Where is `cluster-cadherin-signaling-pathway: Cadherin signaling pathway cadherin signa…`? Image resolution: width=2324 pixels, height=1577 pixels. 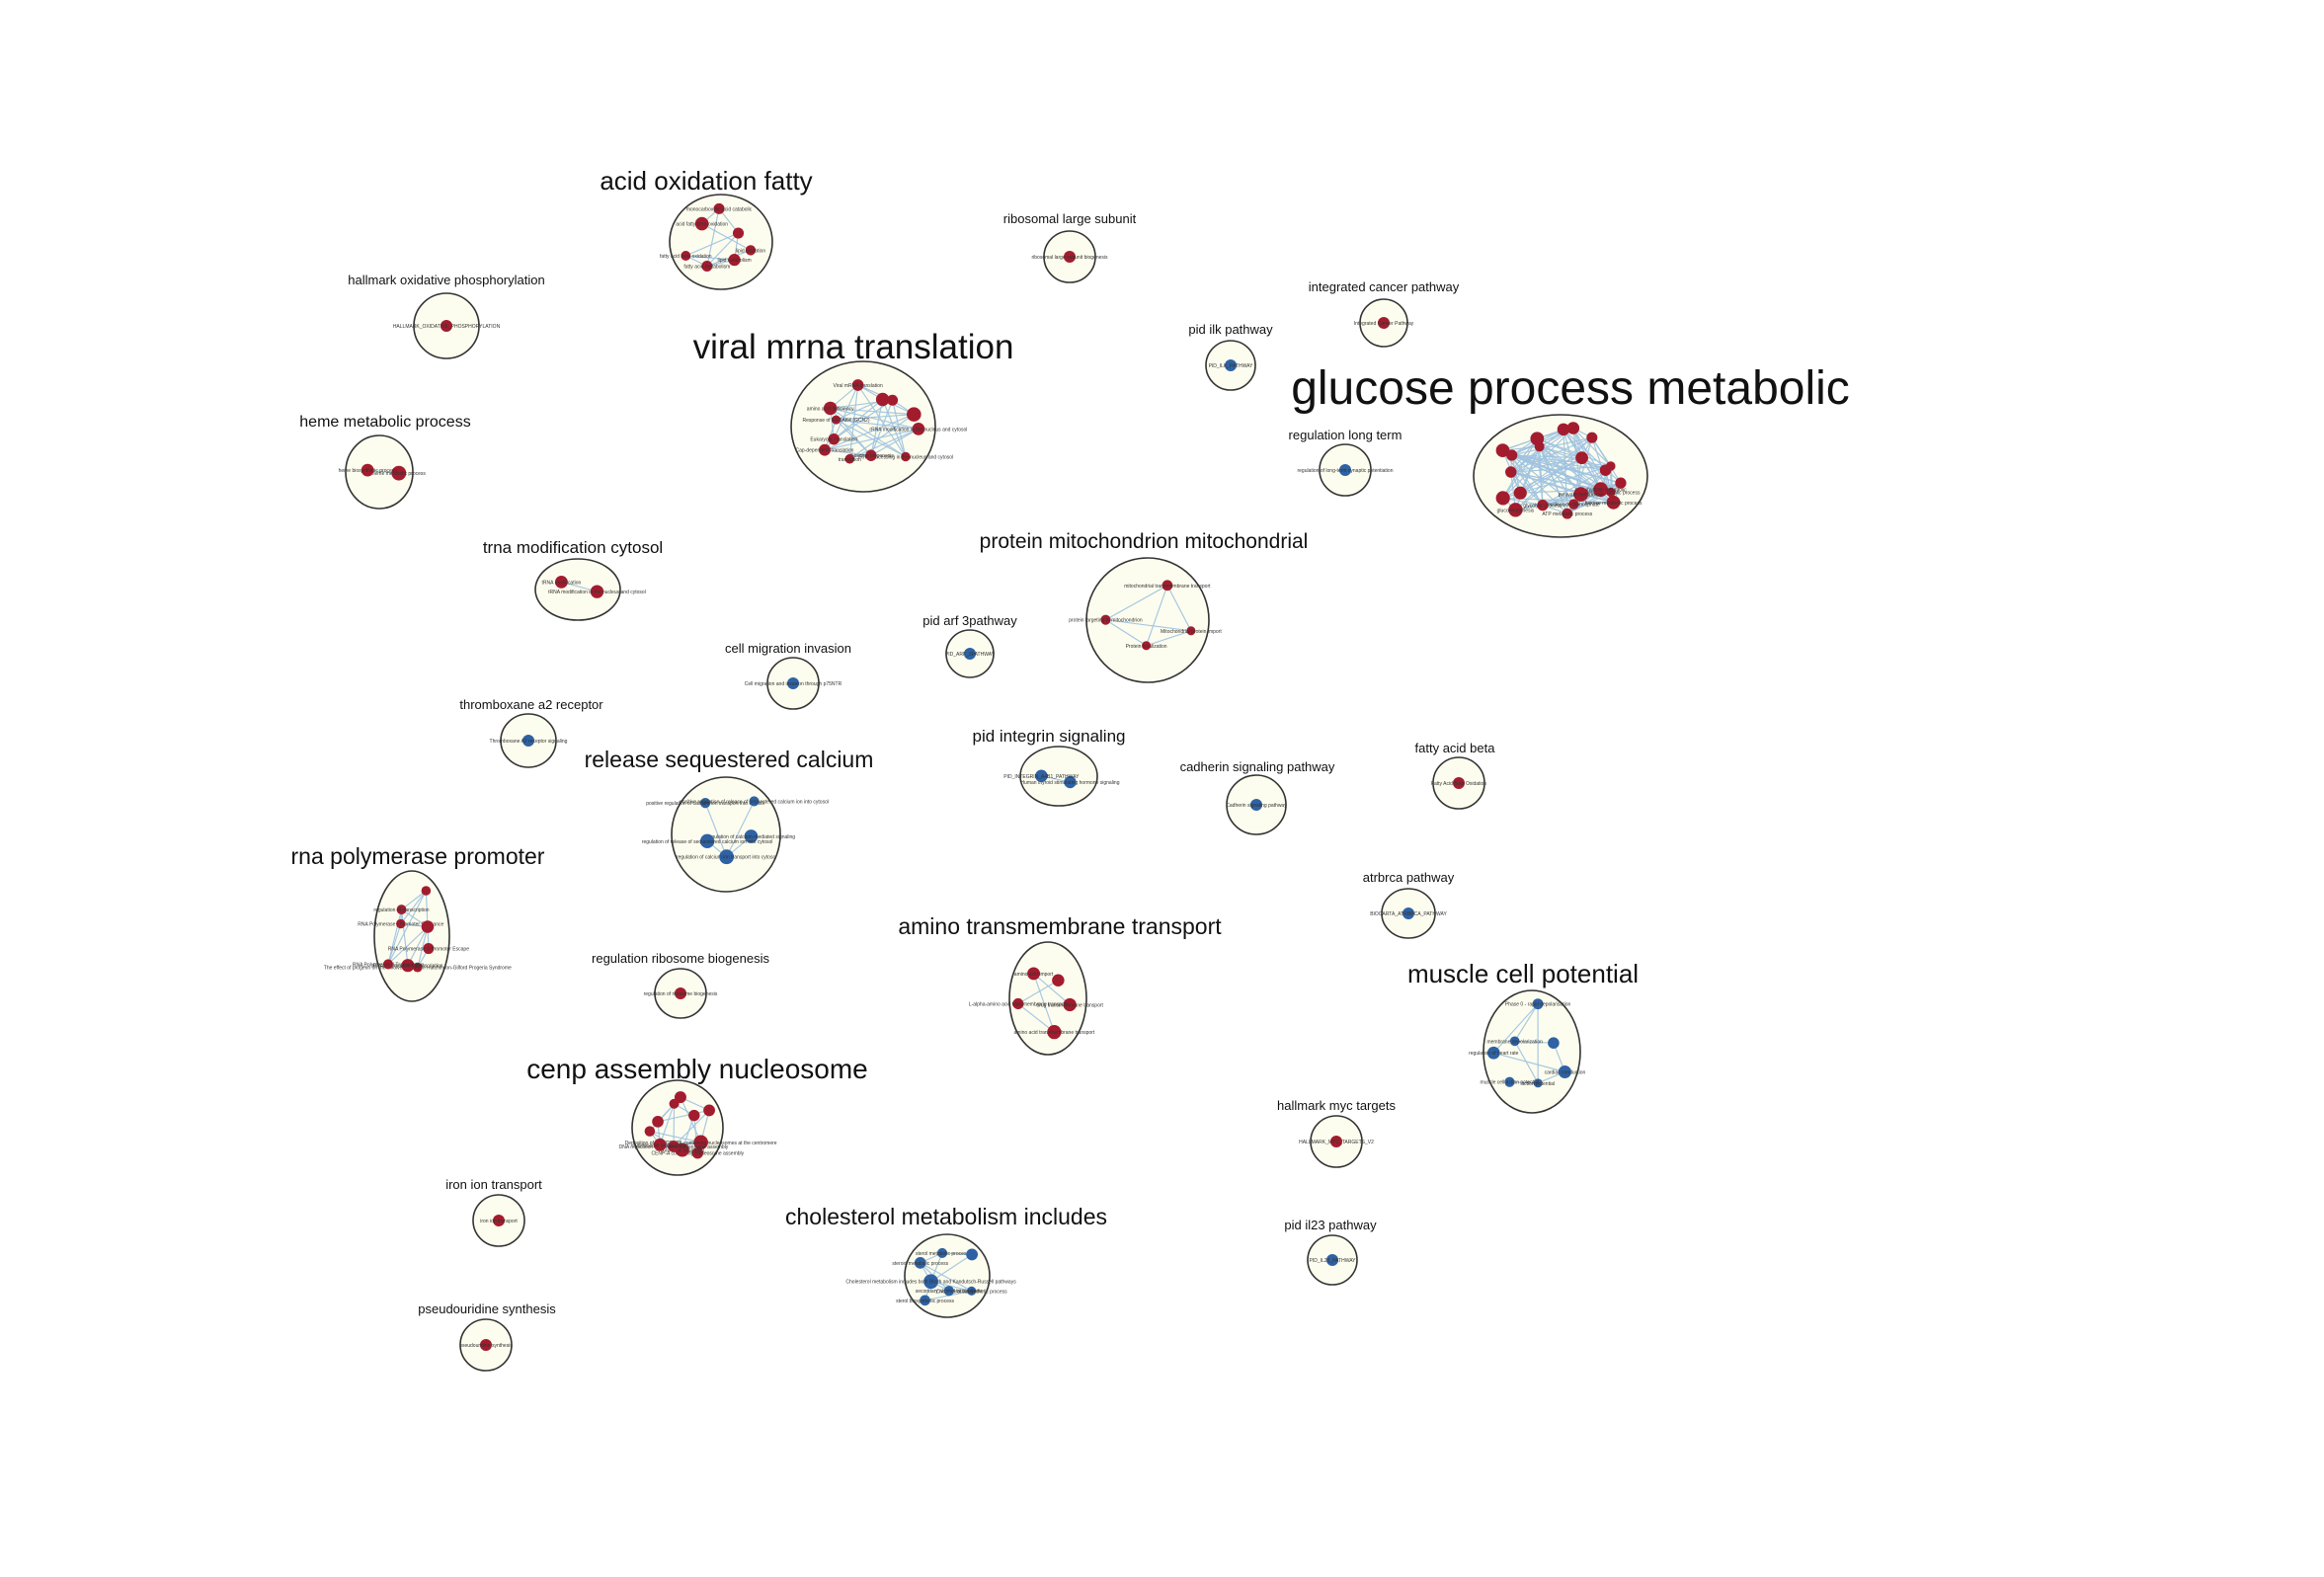 cluster-cadherin-signaling-pathway: Cadherin signaling pathway cadherin signa… is located at coordinates (1258, 797).